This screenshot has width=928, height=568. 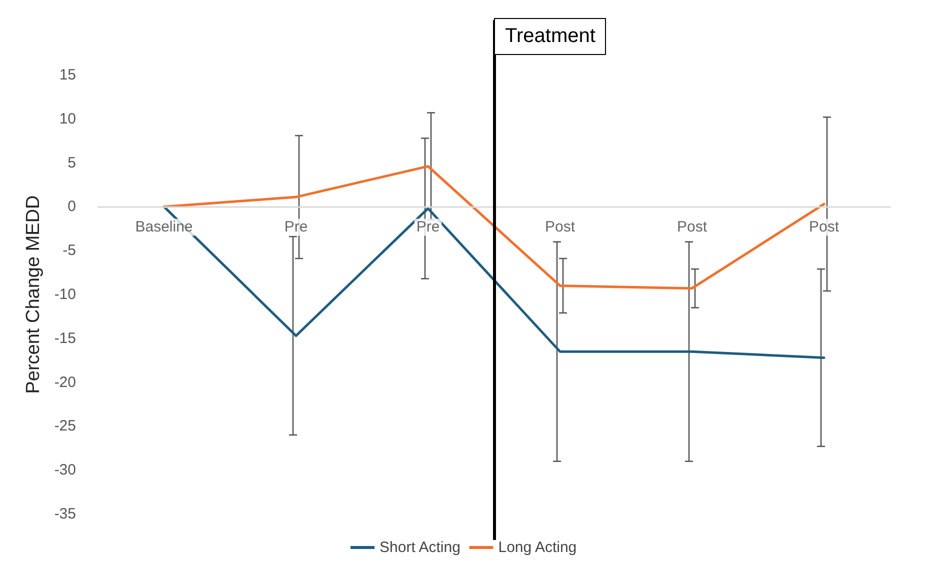 What do you see at coordinates (65, 514) in the screenshot?
I see `y-tick-label: -35` at bounding box center [65, 514].